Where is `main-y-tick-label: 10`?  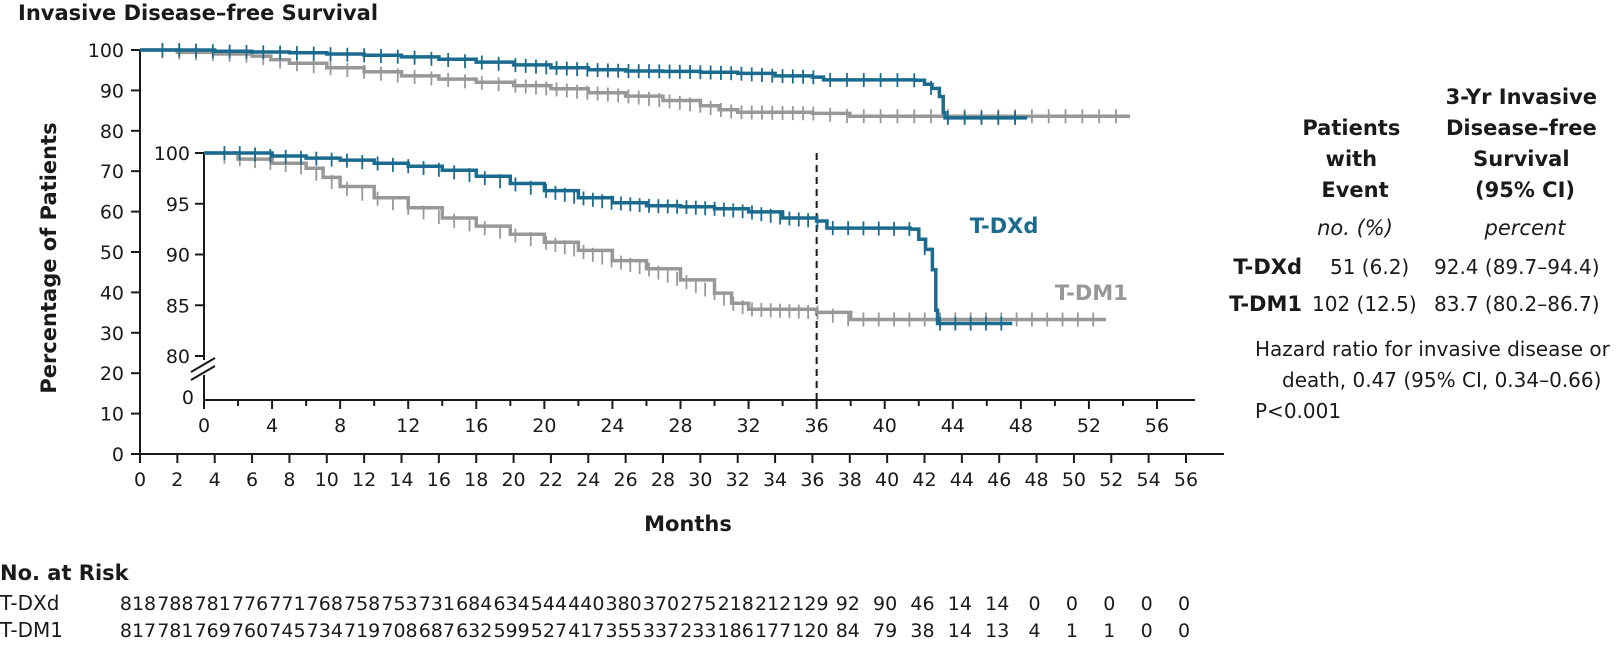
main-y-tick-label: 10 is located at coordinates (112, 415).